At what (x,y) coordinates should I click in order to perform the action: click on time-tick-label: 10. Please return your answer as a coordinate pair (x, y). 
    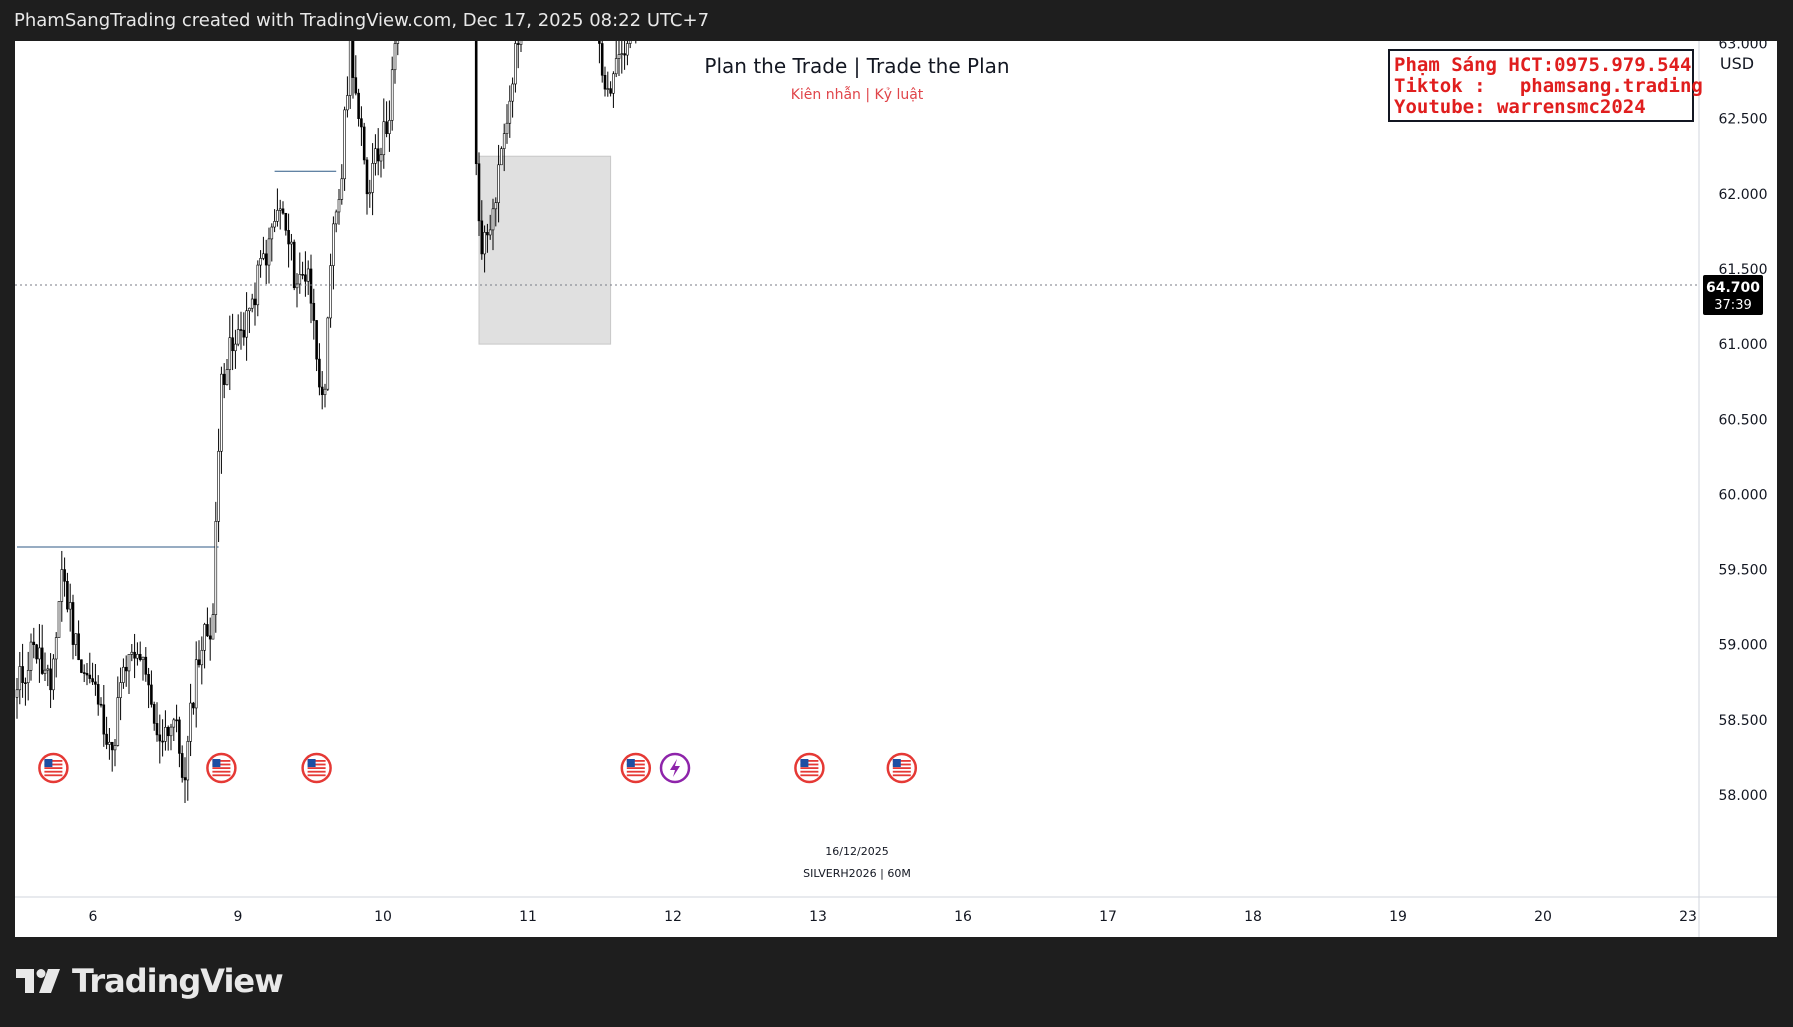
    Looking at the image, I should click on (383, 917).